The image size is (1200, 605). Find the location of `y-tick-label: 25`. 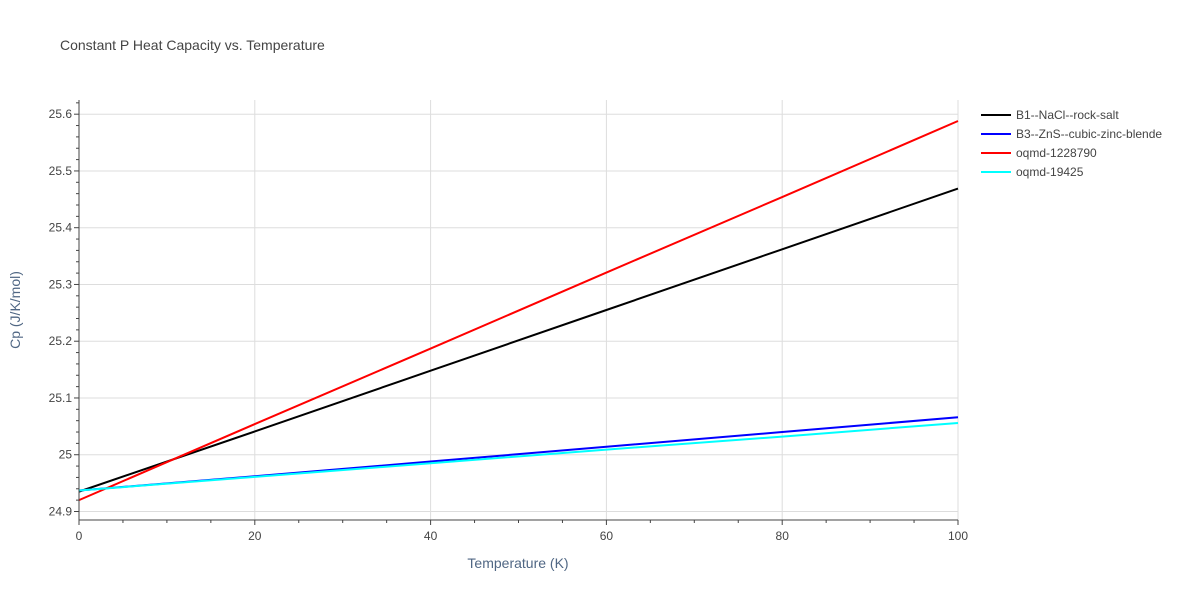

y-tick-label: 25 is located at coordinates (66, 455).